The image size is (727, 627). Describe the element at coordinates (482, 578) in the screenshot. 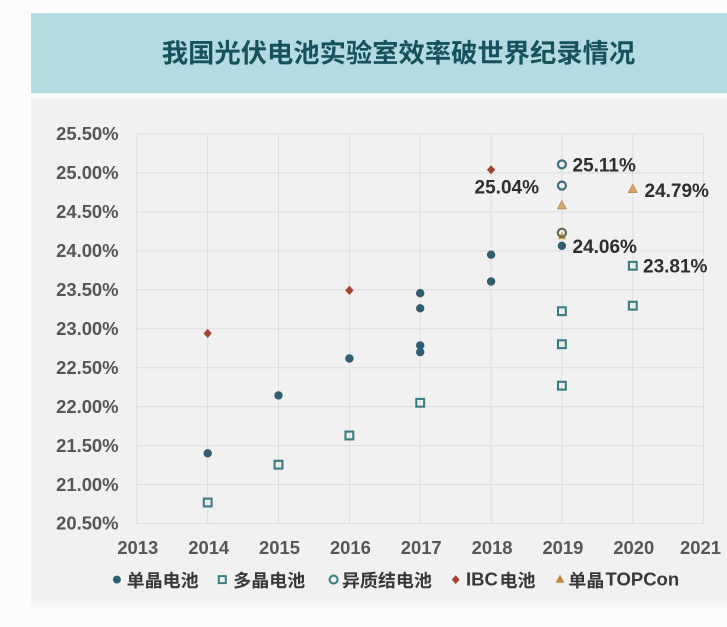

I see `svg-text: IBC` at that location.